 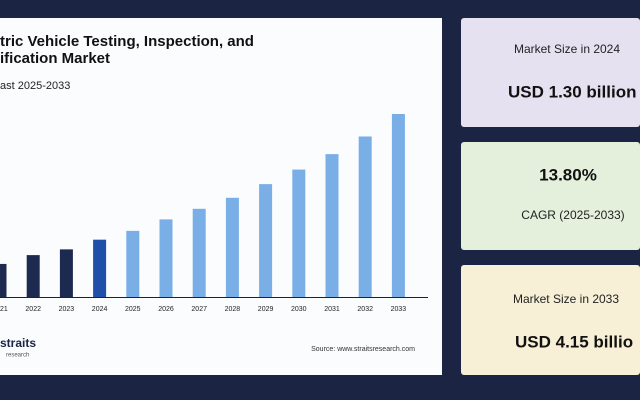 What do you see at coordinates (133, 309) in the screenshot?
I see `x-tick-label: 2025` at bounding box center [133, 309].